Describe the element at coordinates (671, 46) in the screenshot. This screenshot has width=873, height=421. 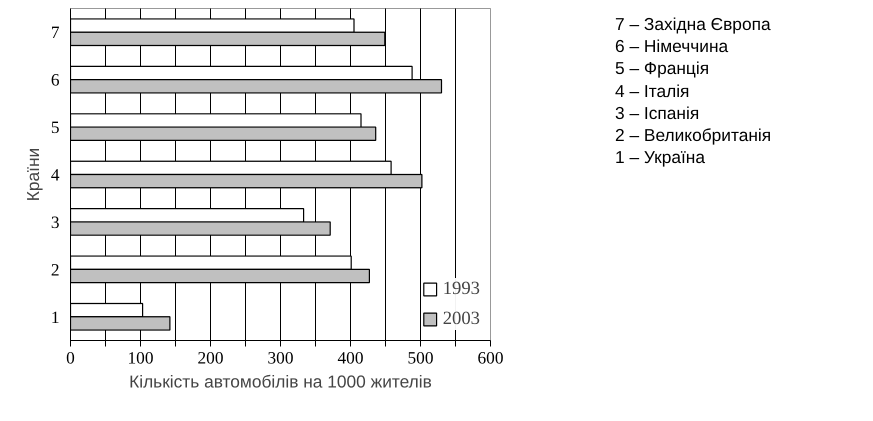
I see `text: 6 – Німеччина` at that location.